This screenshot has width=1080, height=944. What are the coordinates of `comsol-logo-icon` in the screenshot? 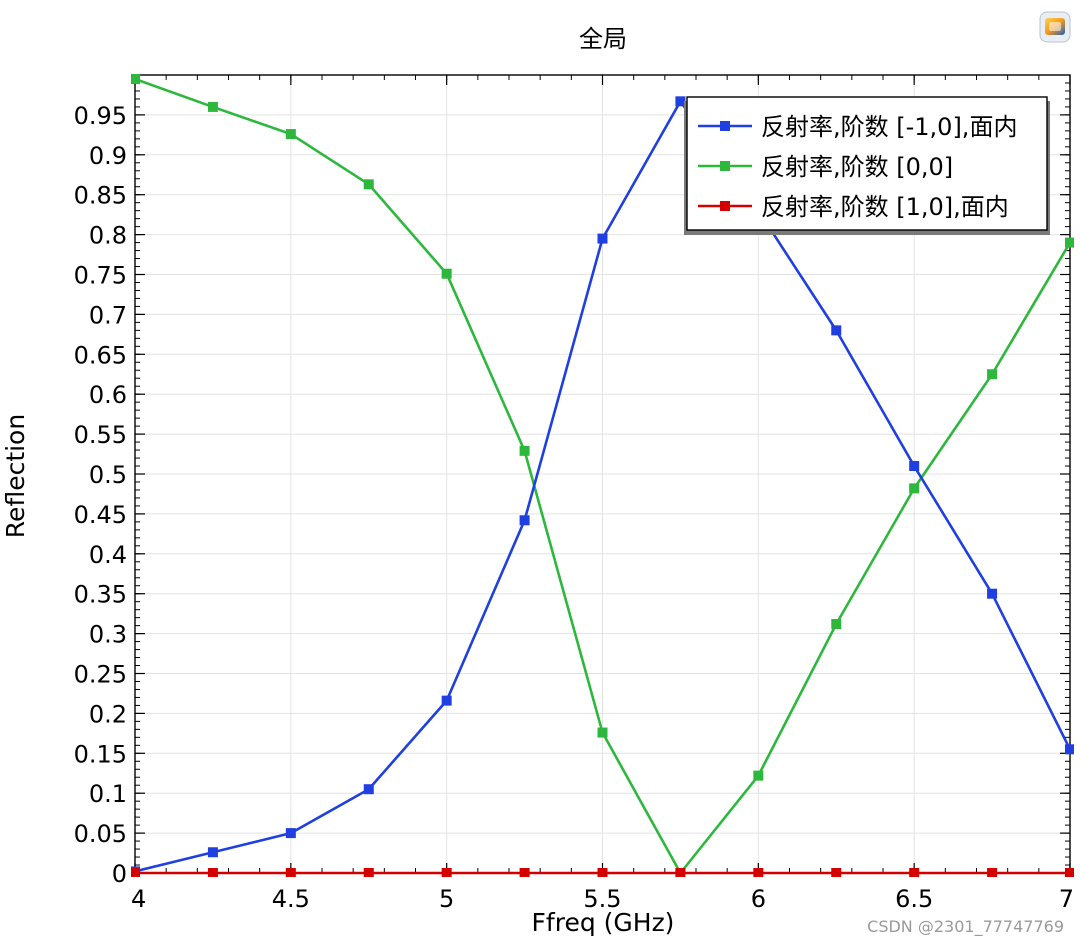 It's located at (1055, 27).